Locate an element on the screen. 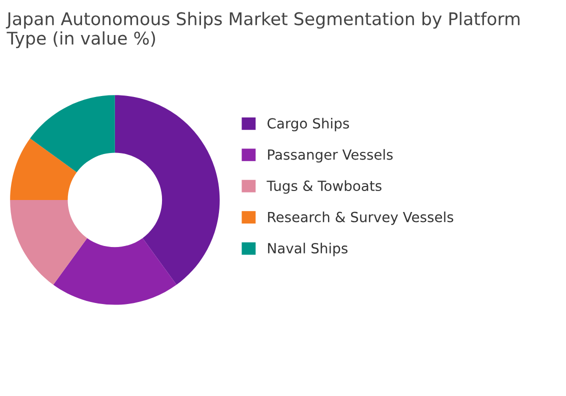 The height and width of the screenshot is (396, 566). legend-label: Passanger Vessels is located at coordinates (330, 156).